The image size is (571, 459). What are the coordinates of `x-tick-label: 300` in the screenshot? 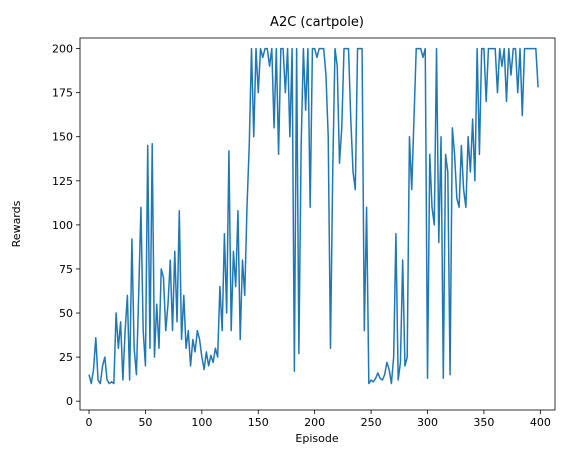 It's located at (427, 422).